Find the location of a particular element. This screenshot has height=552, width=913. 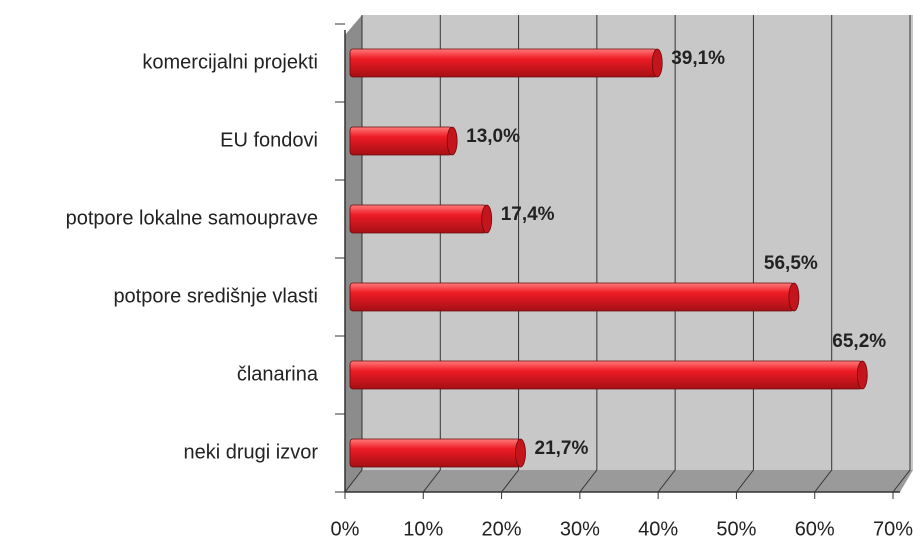

category-label: neki drugi izvor is located at coordinates (250, 452).